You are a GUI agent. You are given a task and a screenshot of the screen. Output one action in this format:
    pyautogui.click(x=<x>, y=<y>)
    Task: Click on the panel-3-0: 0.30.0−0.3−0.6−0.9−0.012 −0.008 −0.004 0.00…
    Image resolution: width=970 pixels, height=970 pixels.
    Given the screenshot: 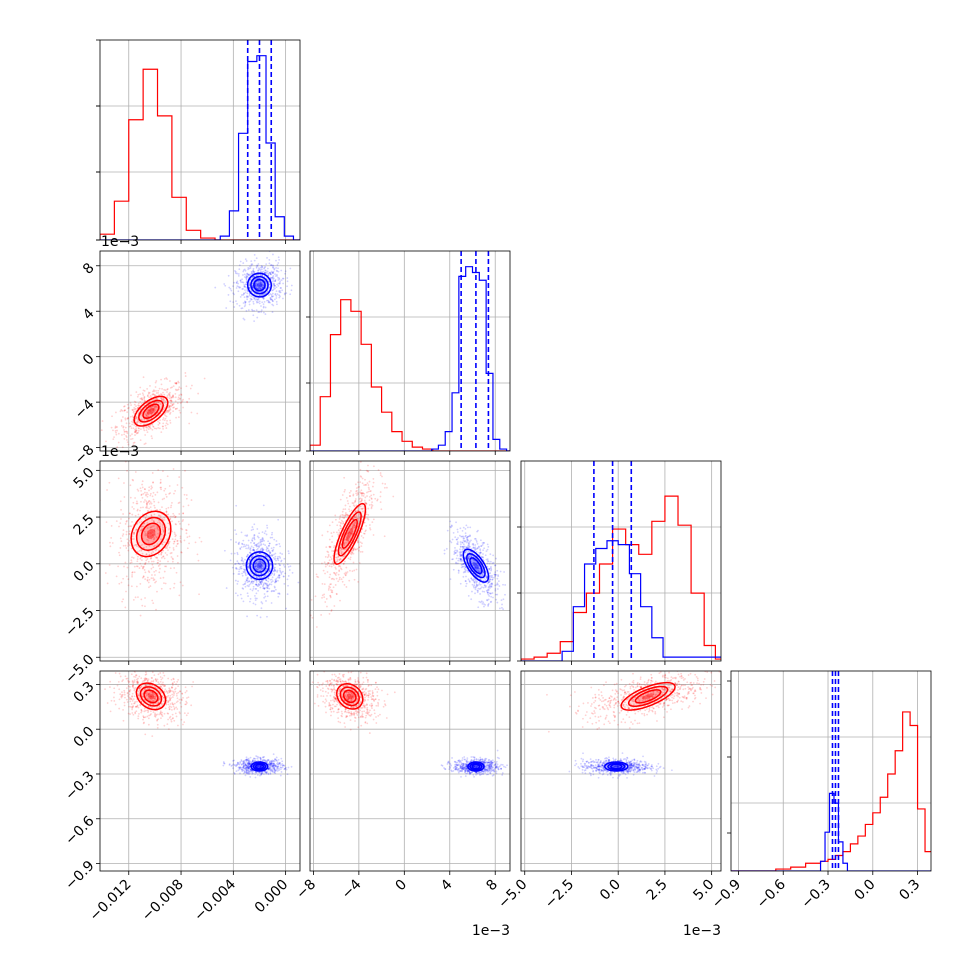 What is the action you would take?
    pyautogui.click(x=181, y=797)
    